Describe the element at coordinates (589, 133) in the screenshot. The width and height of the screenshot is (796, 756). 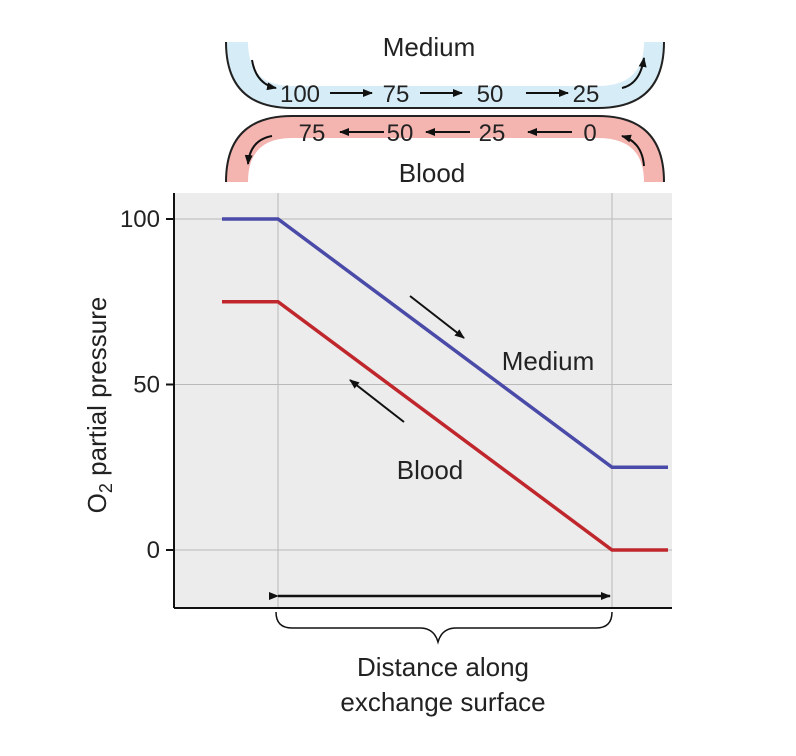
I see `blood-flow-value: 0` at that location.